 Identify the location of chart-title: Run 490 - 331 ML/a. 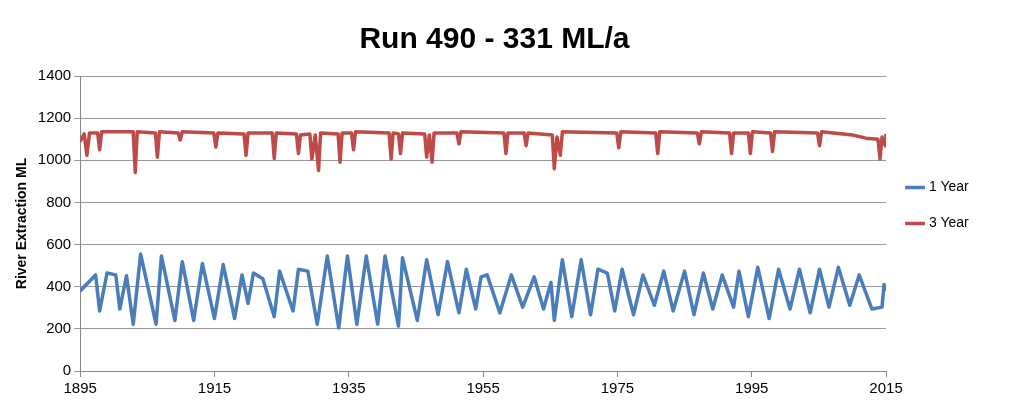
(494, 38).